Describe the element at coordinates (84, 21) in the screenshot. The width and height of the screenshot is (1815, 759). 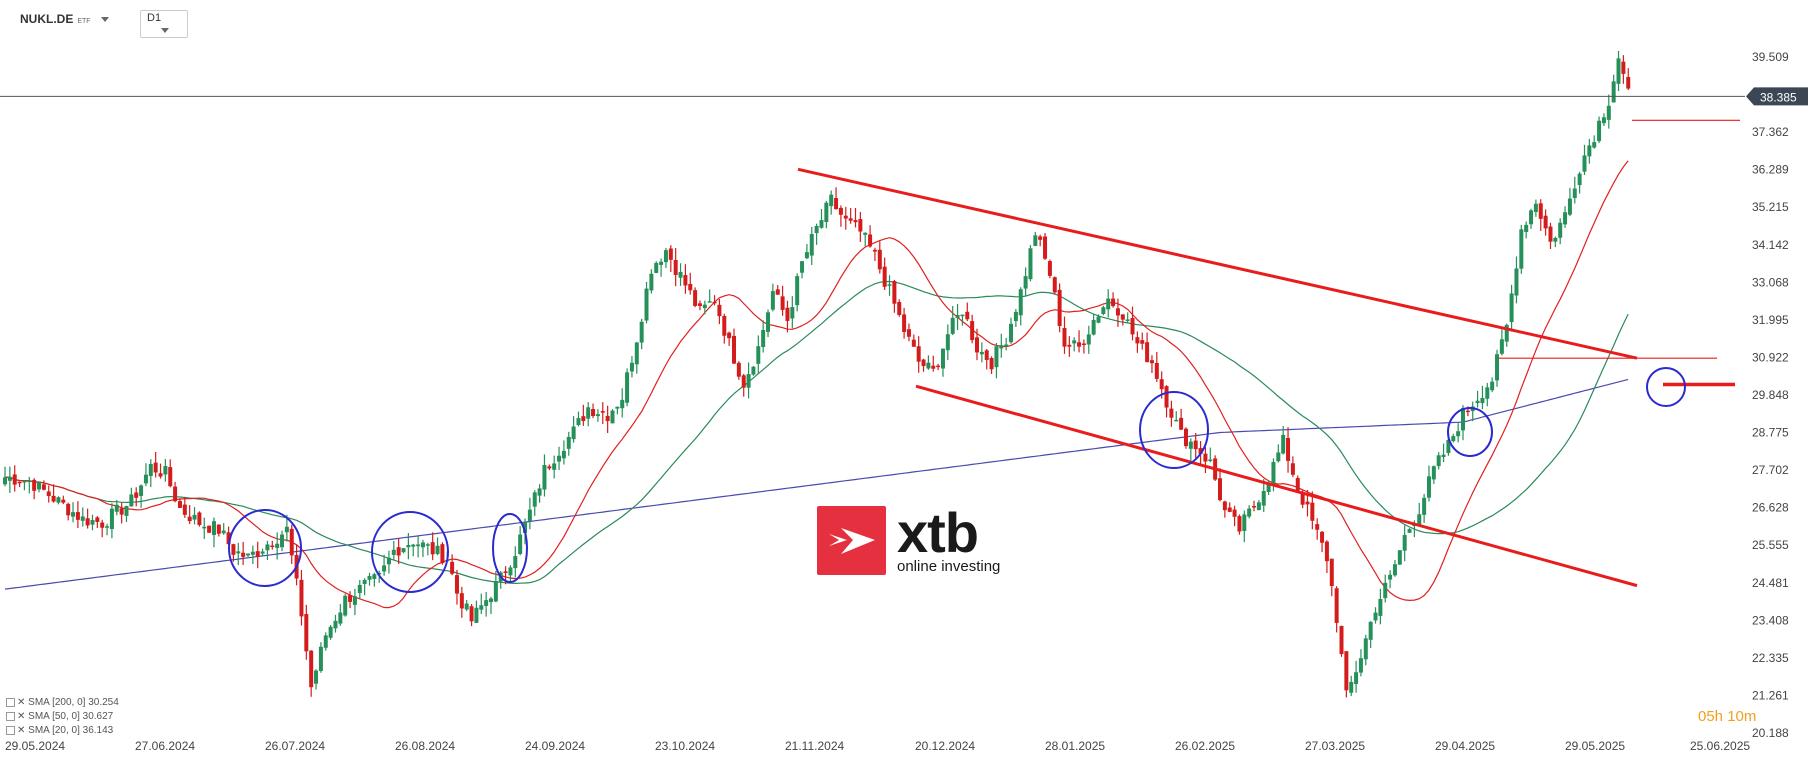
I see `symbol-type: ETF` at that location.